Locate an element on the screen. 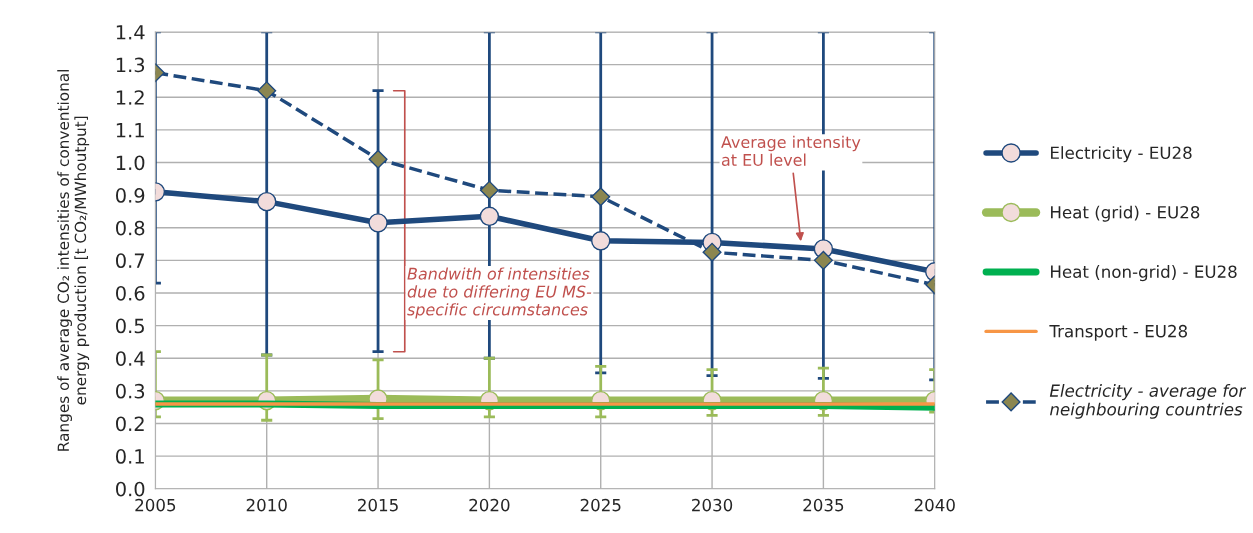  y-tick-label: 1.1 is located at coordinates (130, 130).